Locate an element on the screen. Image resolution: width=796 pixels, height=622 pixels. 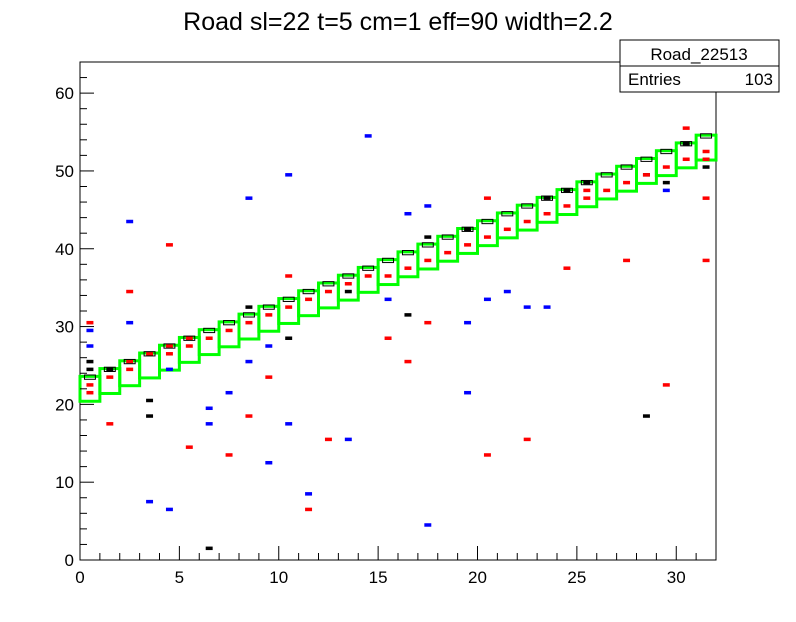
y-tick-label: 50 is located at coordinates (64, 171).